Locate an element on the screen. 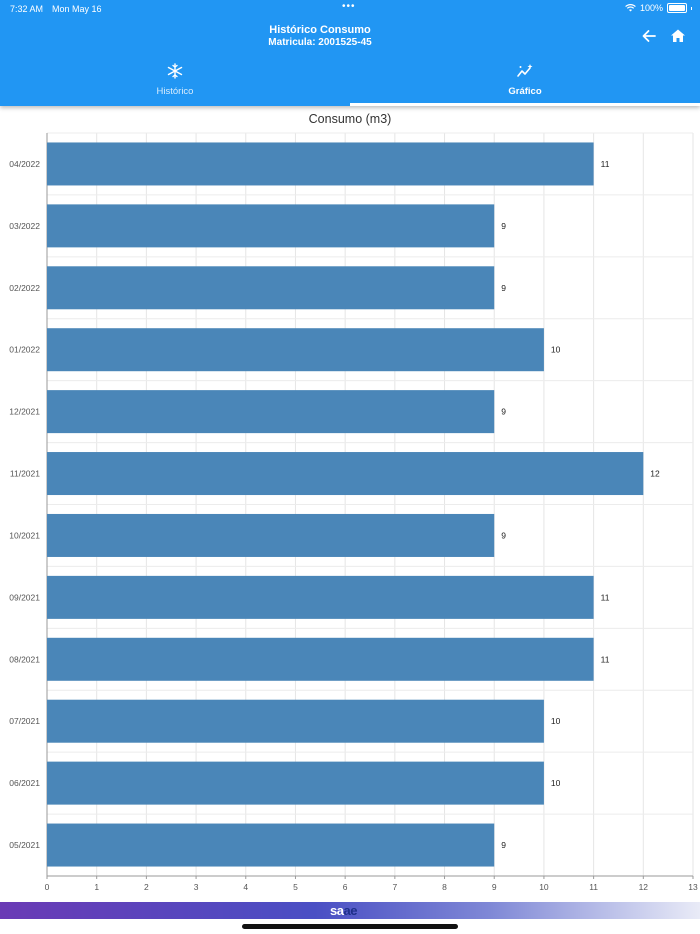  tab-historico: Histórico is located at coordinates (175, 83).